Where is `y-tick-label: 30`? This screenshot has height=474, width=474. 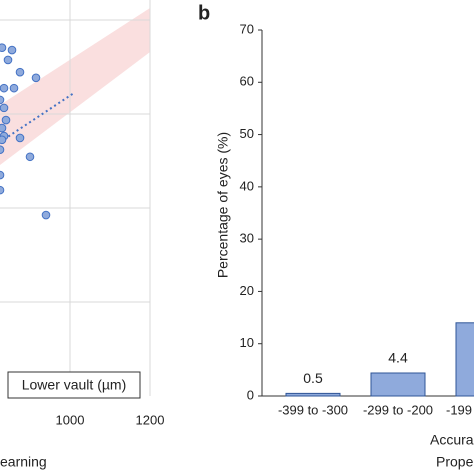 y-tick-label: 30 is located at coordinates (247, 238).